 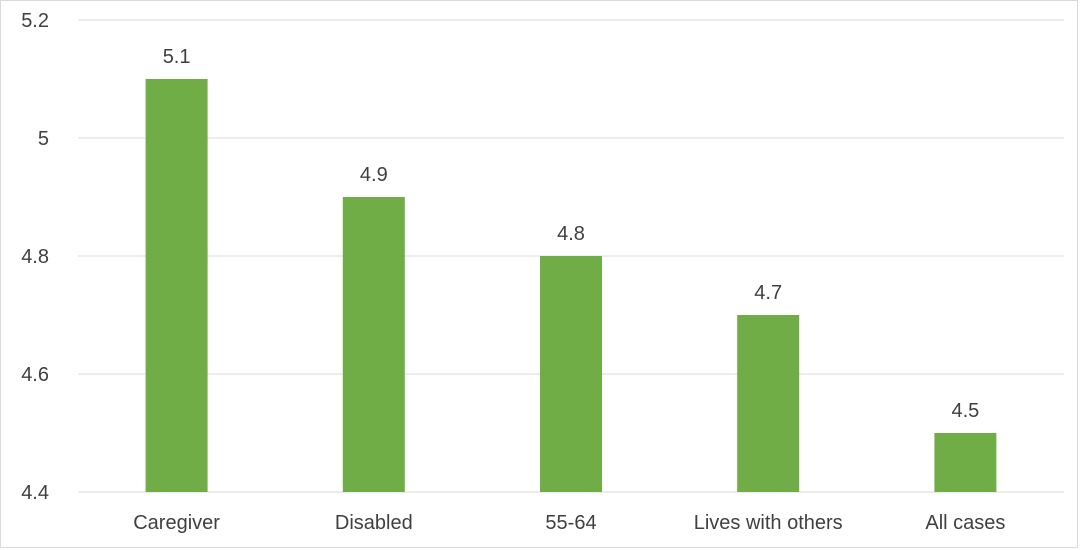 What do you see at coordinates (43, 139) in the screenshot?
I see `y-tick-label: 5` at bounding box center [43, 139].